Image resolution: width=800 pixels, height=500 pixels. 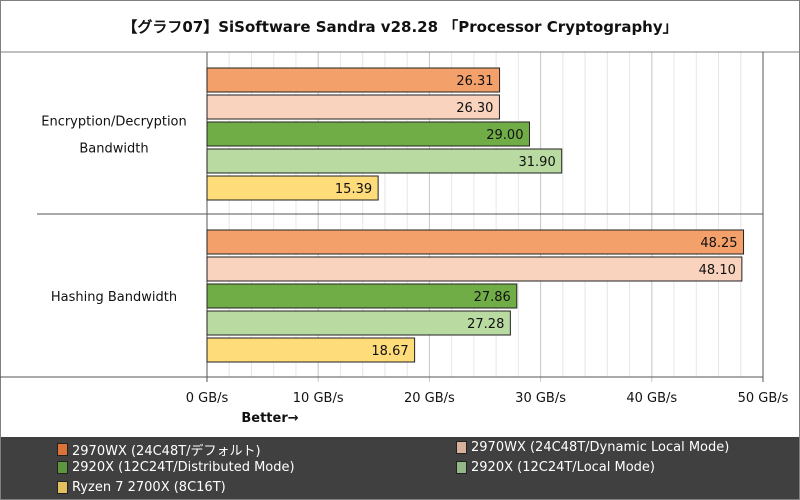 I want to click on category-label: Hashing Bandwidth, so click(x=114, y=297).